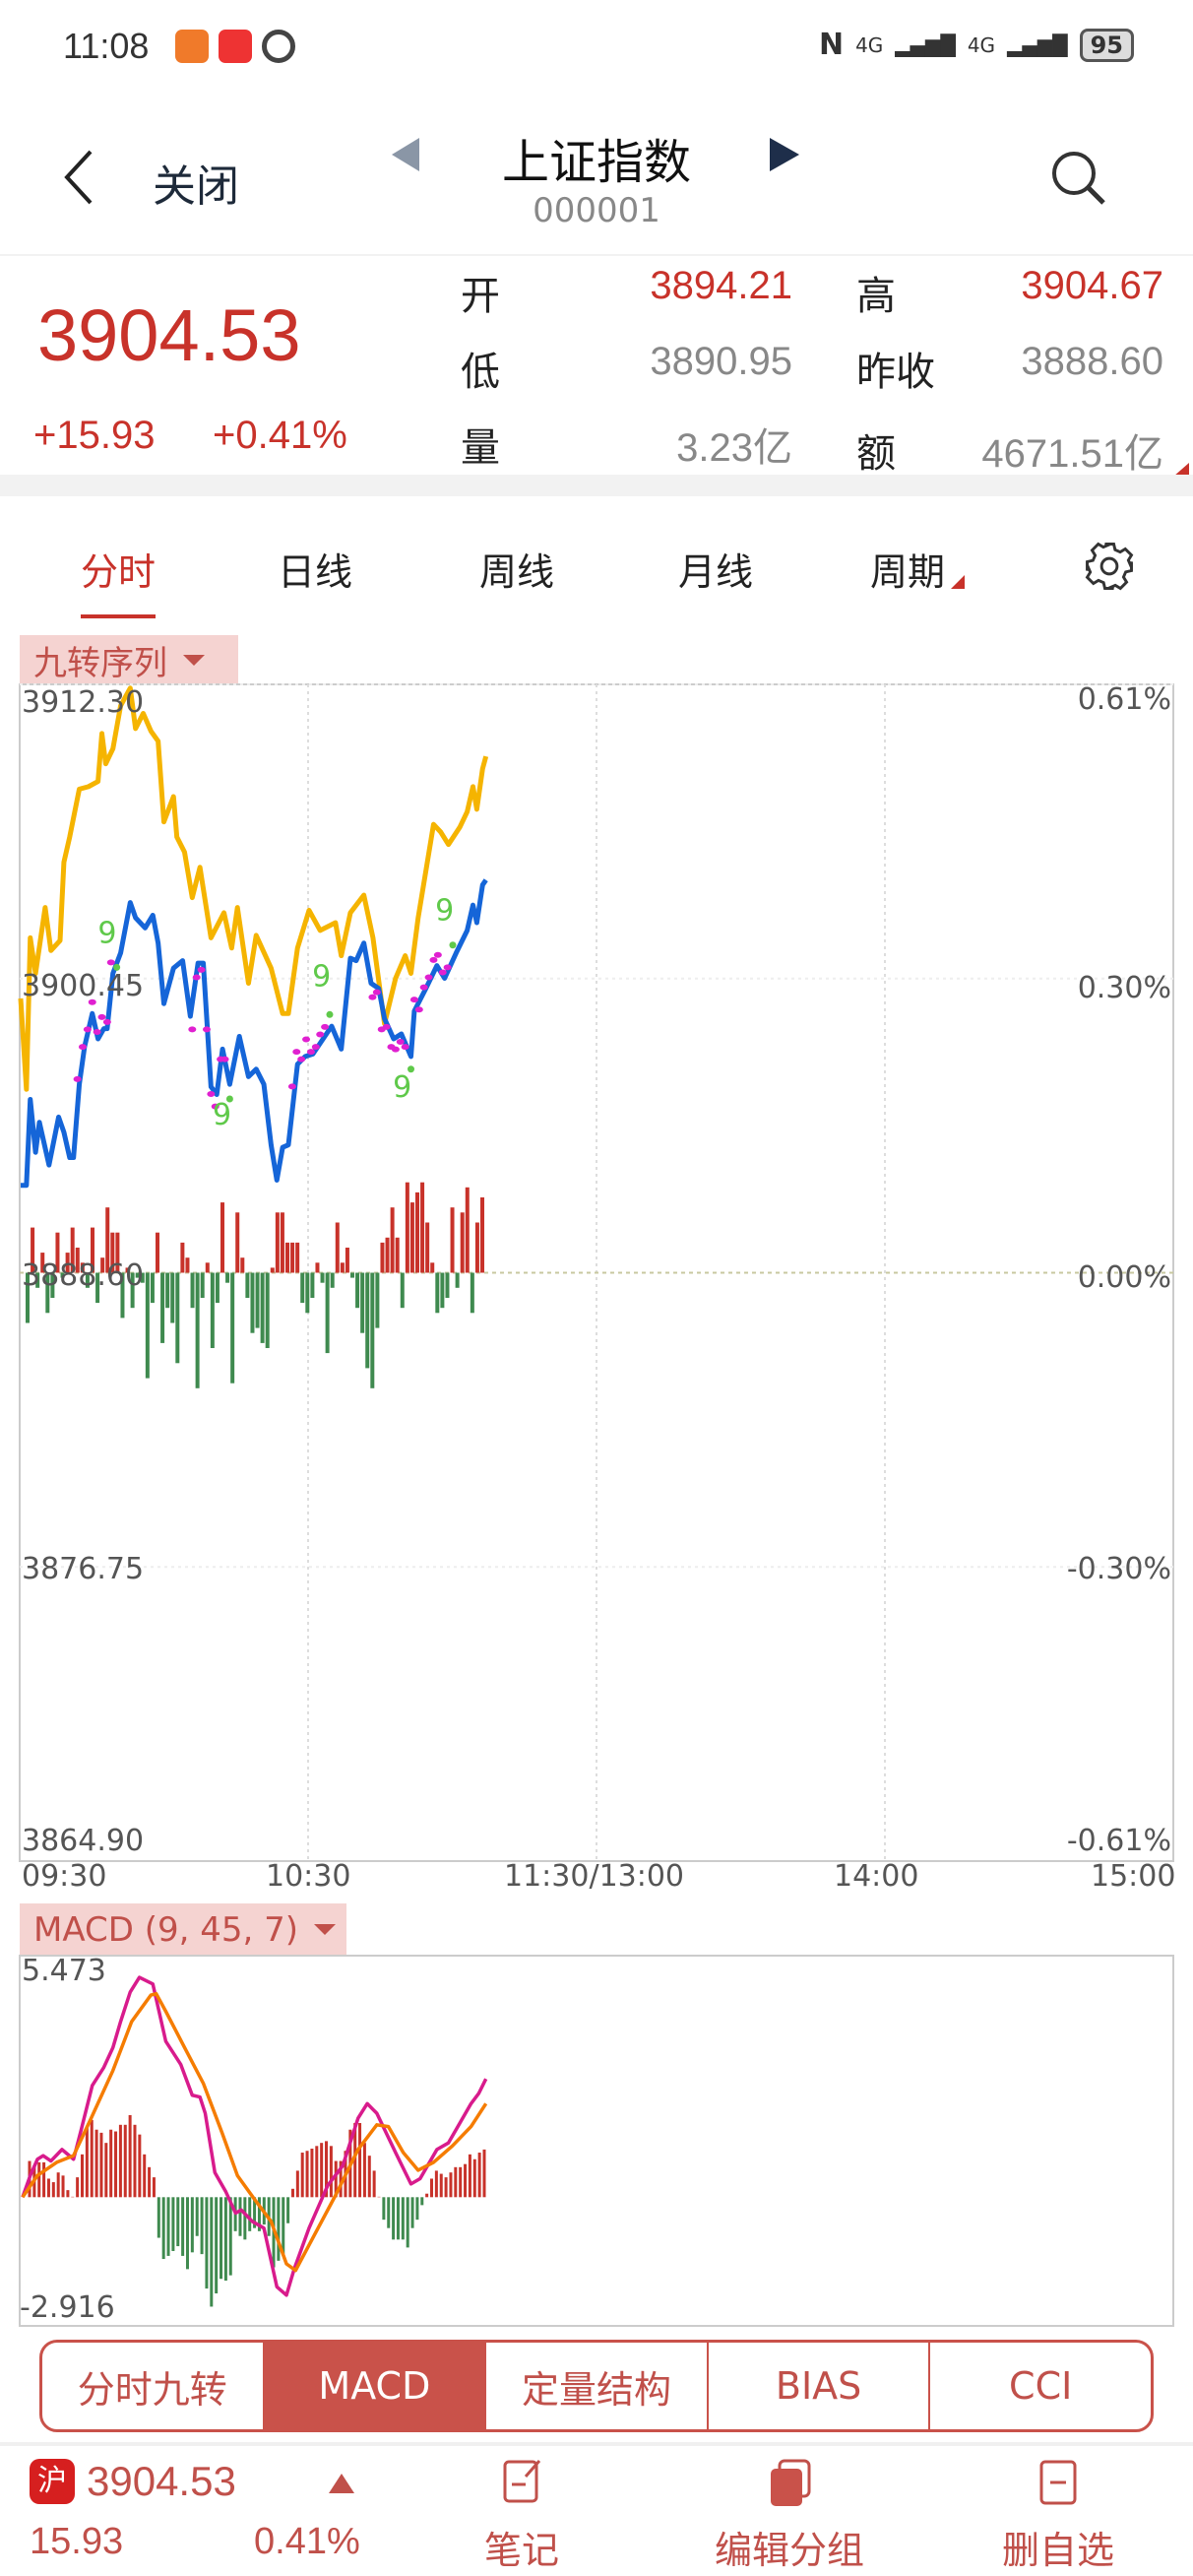  What do you see at coordinates (784, 154) in the screenshot?
I see `next-stock-icon` at bounding box center [784, 154].